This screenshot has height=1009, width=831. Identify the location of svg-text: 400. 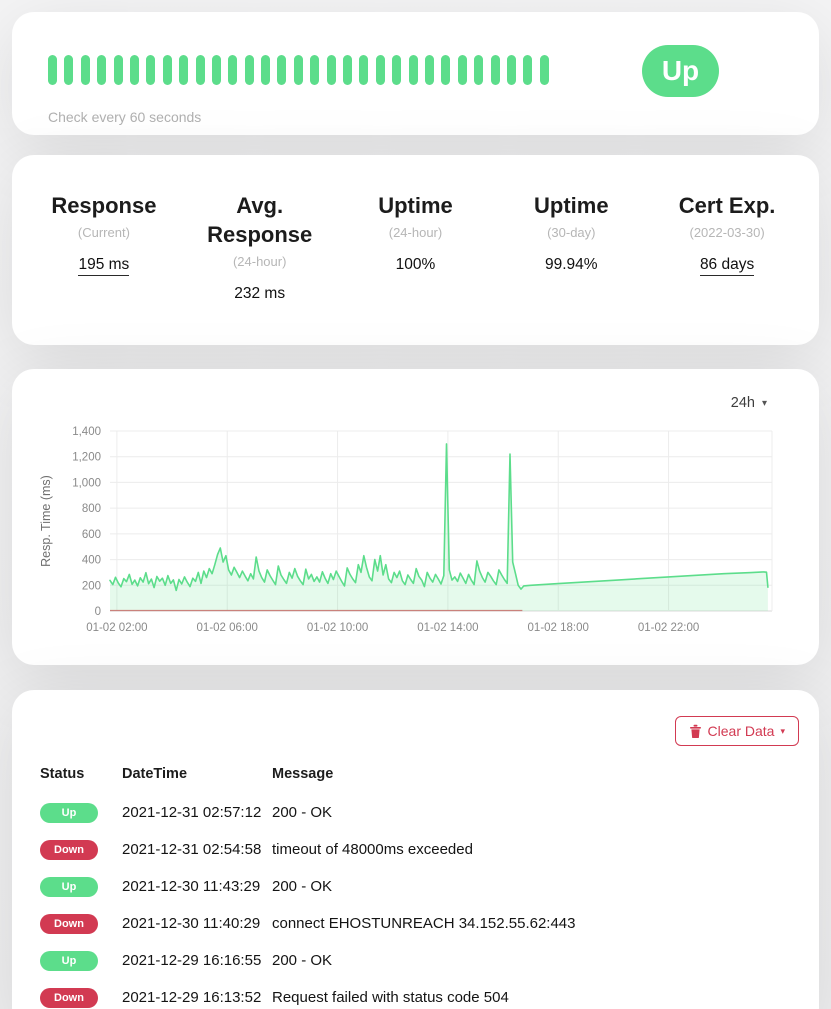
(91, 561).